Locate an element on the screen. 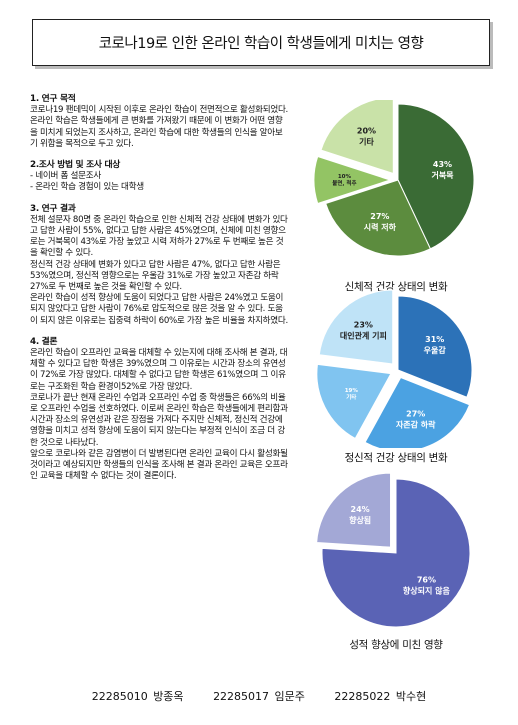 The image size is (518, 725). grade-improvement-pie-chart: 76%향상되지 않음 24%향상됨 is located at coordinates (393, 550).